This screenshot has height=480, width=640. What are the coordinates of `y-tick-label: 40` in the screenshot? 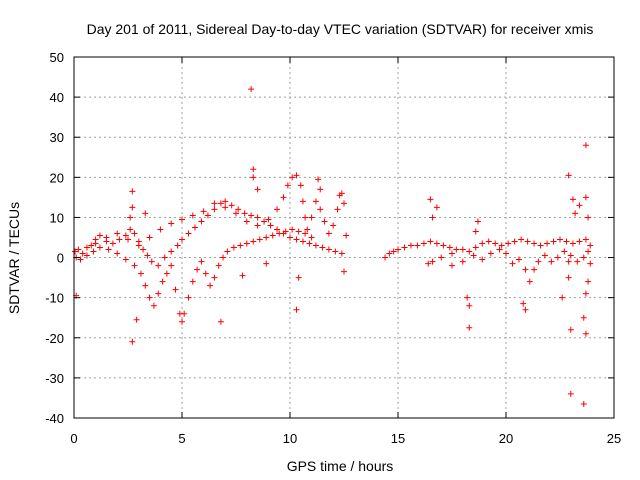 It's located at (57, 97).